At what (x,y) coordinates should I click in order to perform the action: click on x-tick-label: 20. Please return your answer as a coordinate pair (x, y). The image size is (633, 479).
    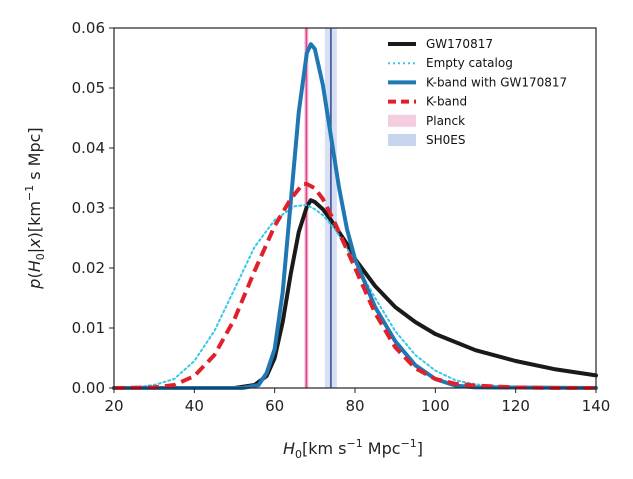
    Looking at the image, I should click on (113, 406).